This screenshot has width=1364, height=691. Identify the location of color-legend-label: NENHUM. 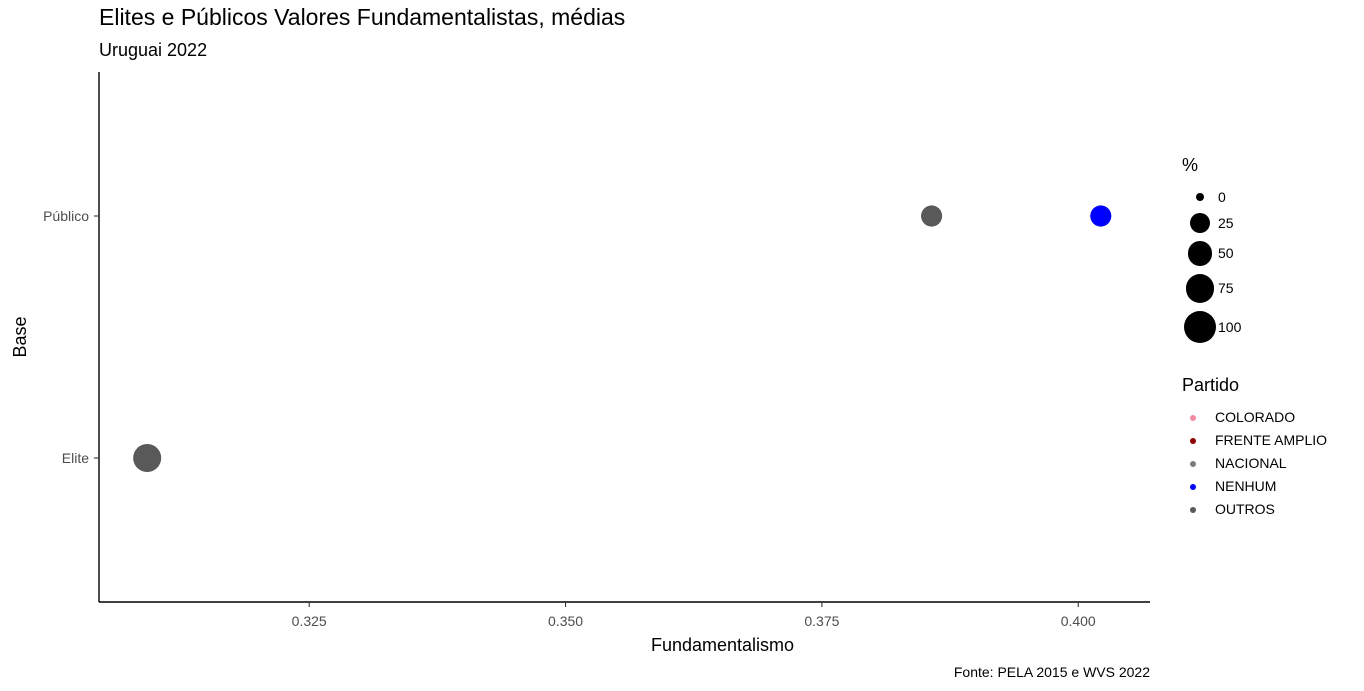
(1246, 486).